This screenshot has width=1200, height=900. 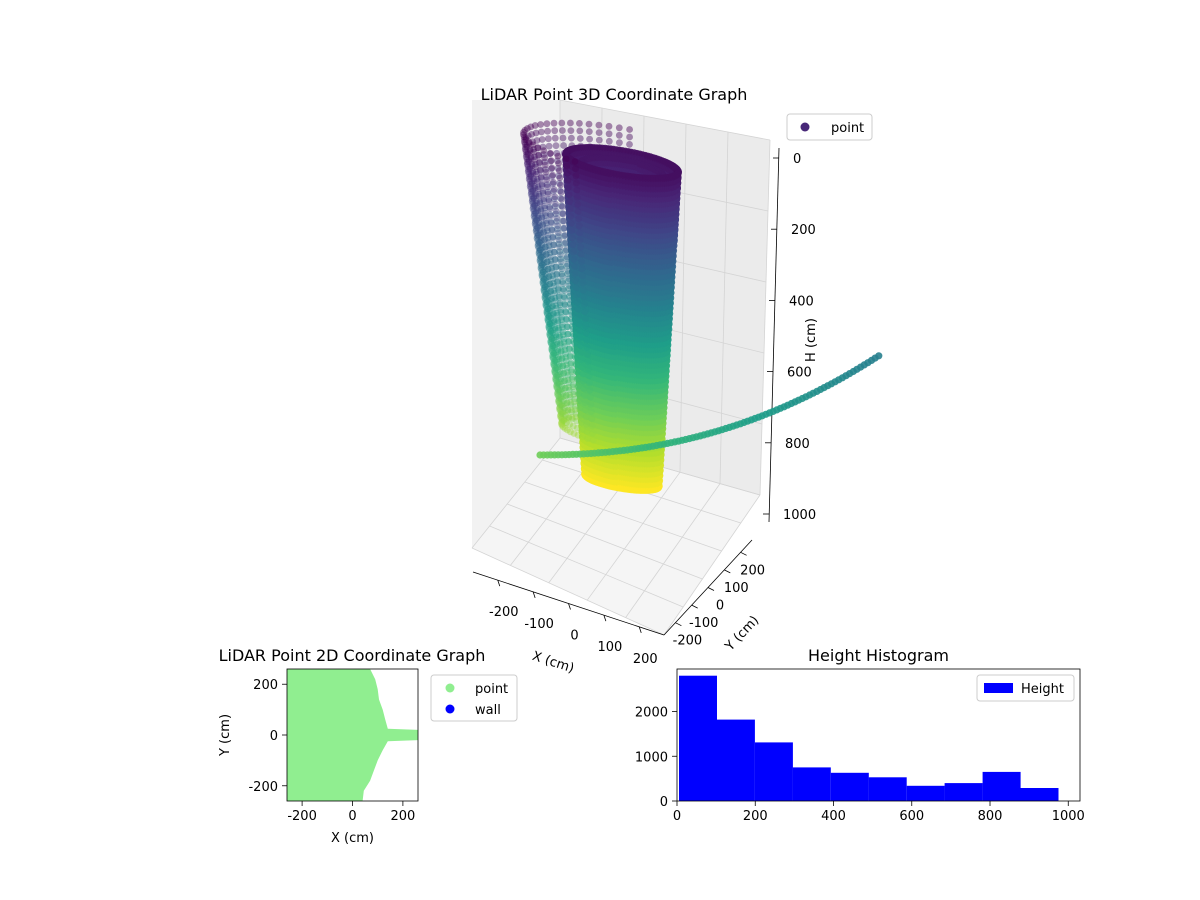 What do you see at coordinates (553, 663) in the screenshot?
I see `x-axis-label: X (cm)` at bounding box center [553, 663].